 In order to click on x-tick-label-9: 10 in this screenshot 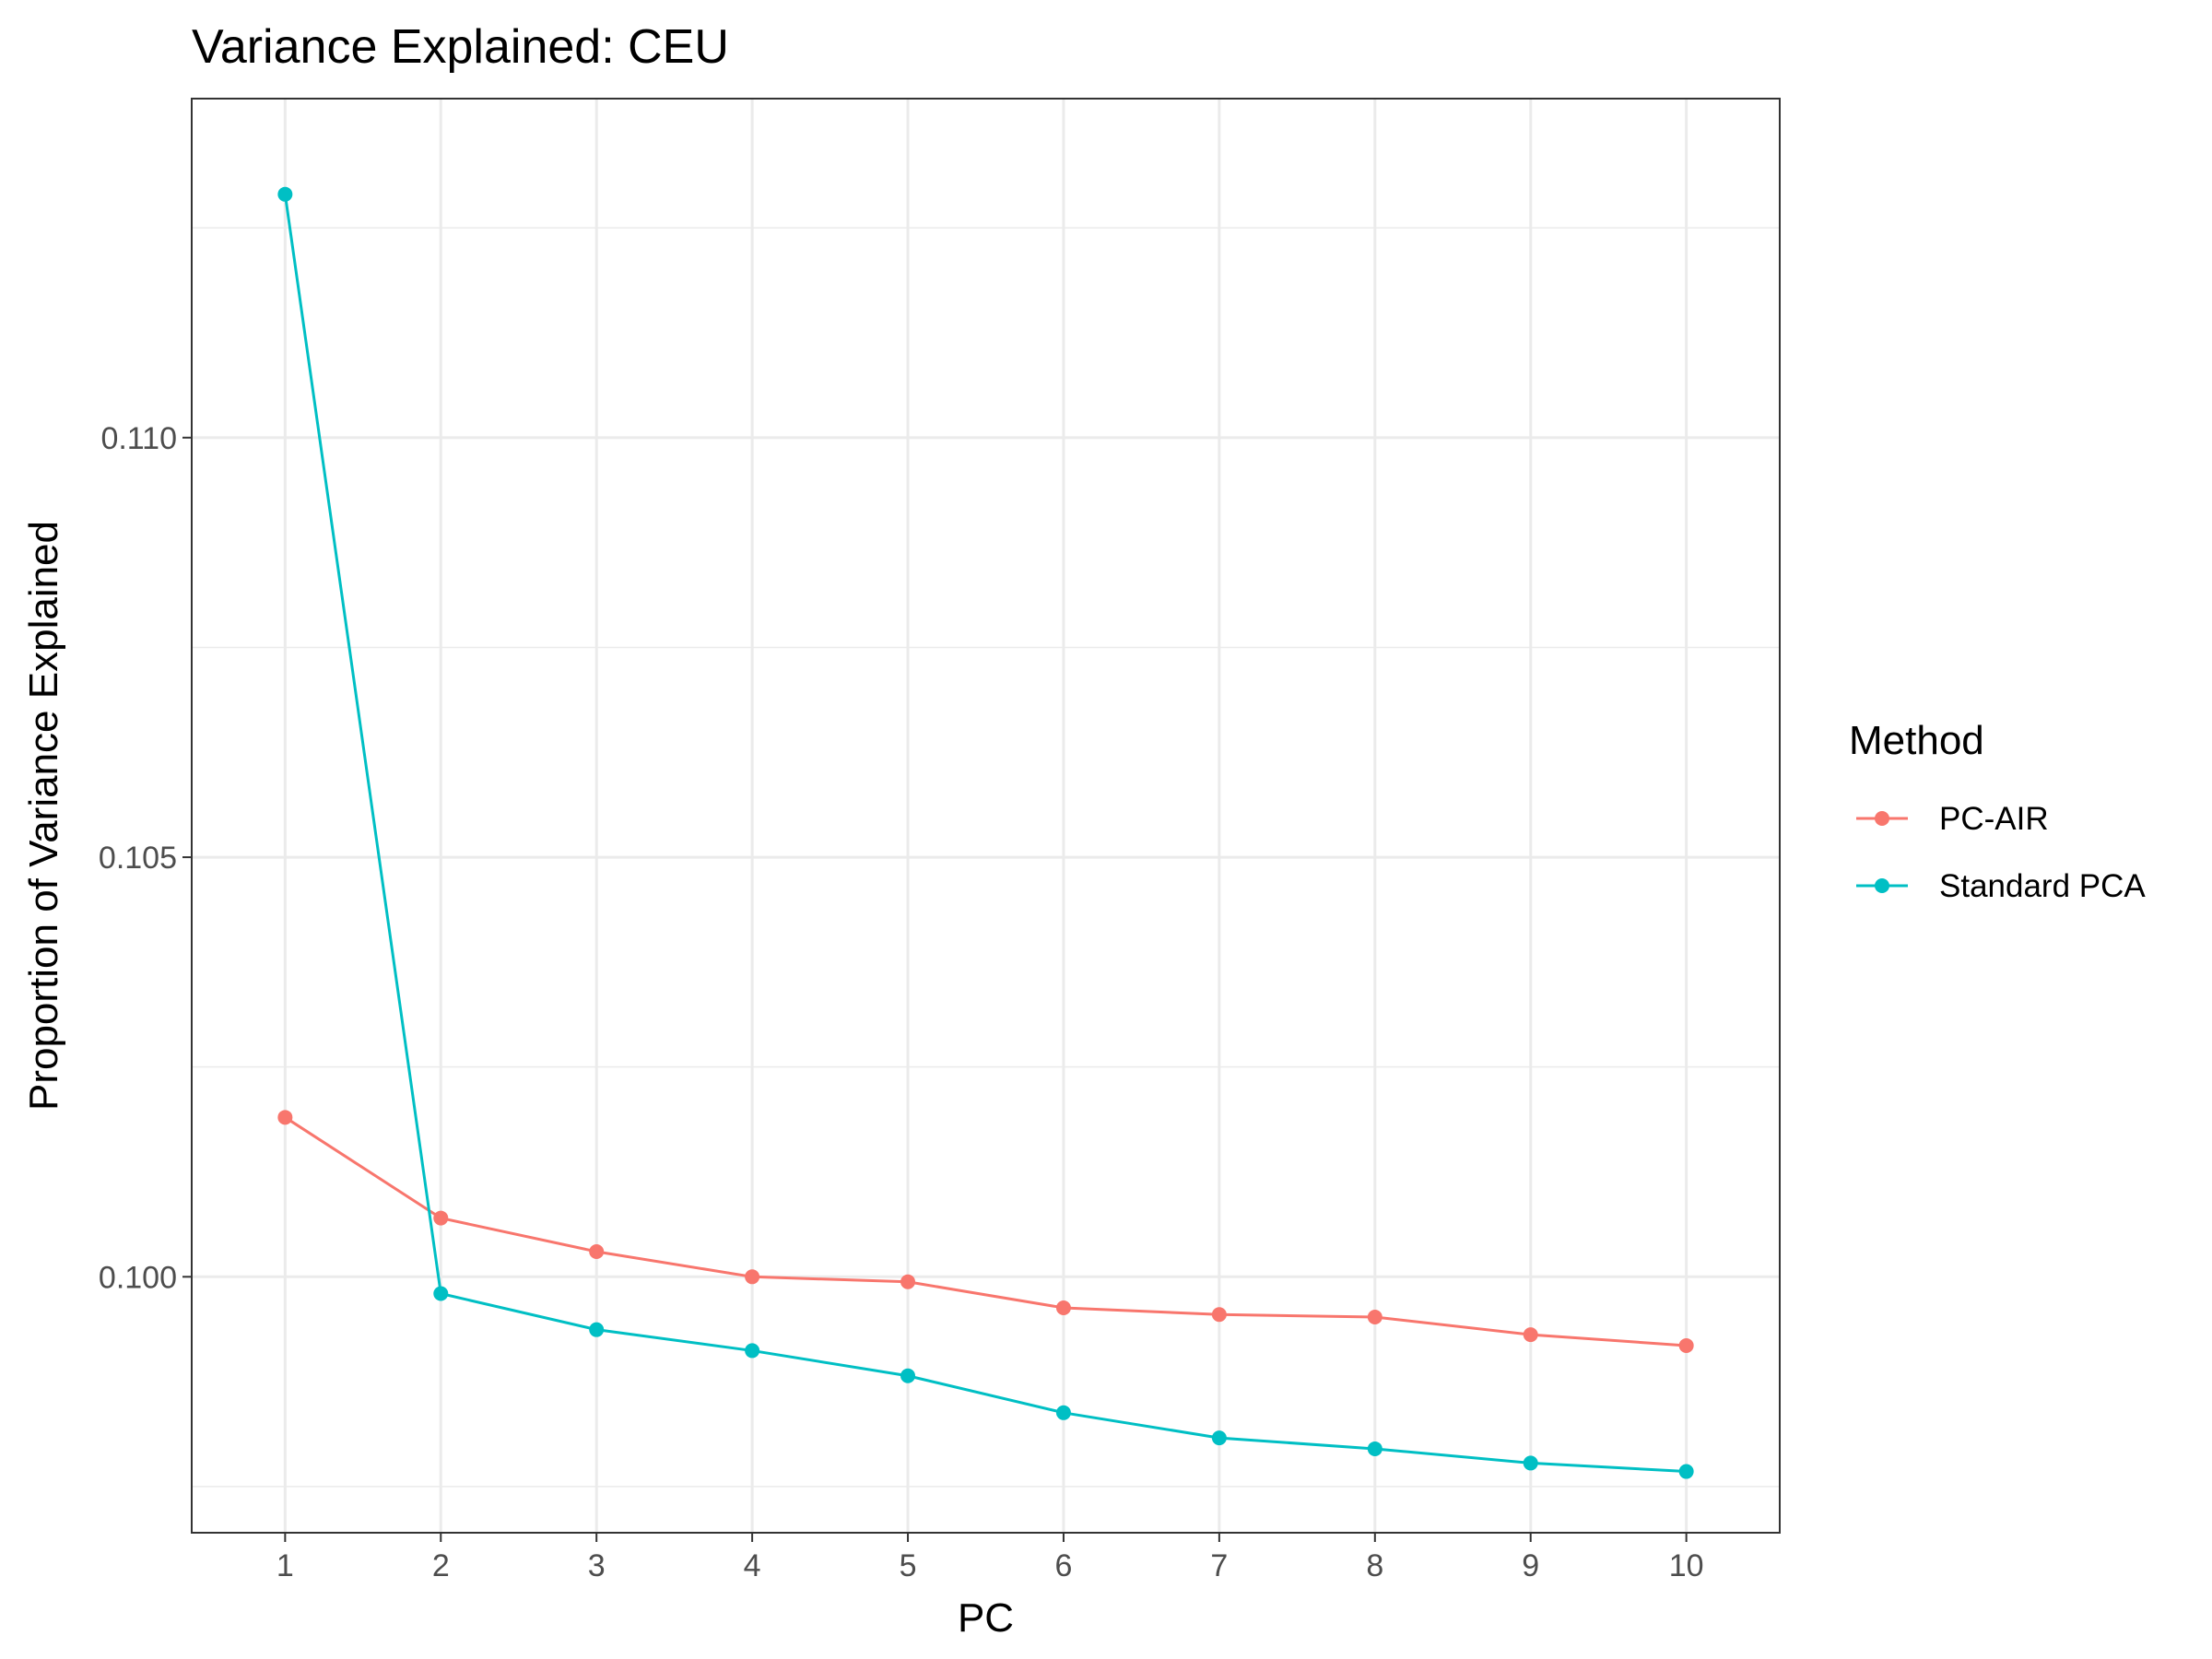, I will do `click(1686, 1565)`.